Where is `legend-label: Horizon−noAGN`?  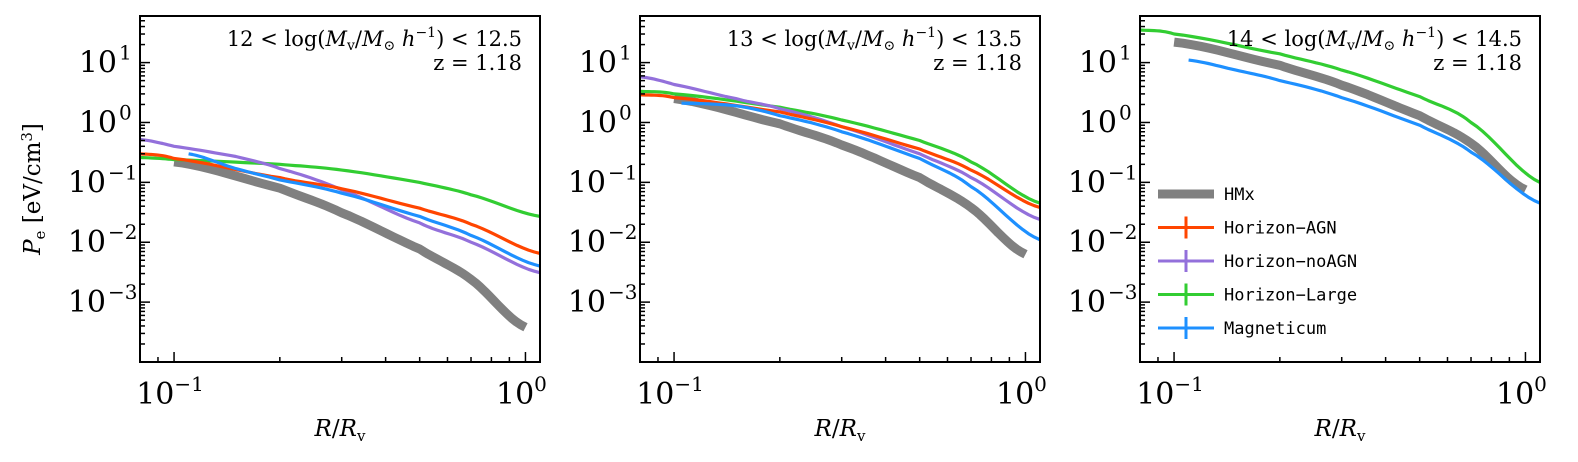 legend-label: Horizon−noAGN is located at coordinates (1290, 262).